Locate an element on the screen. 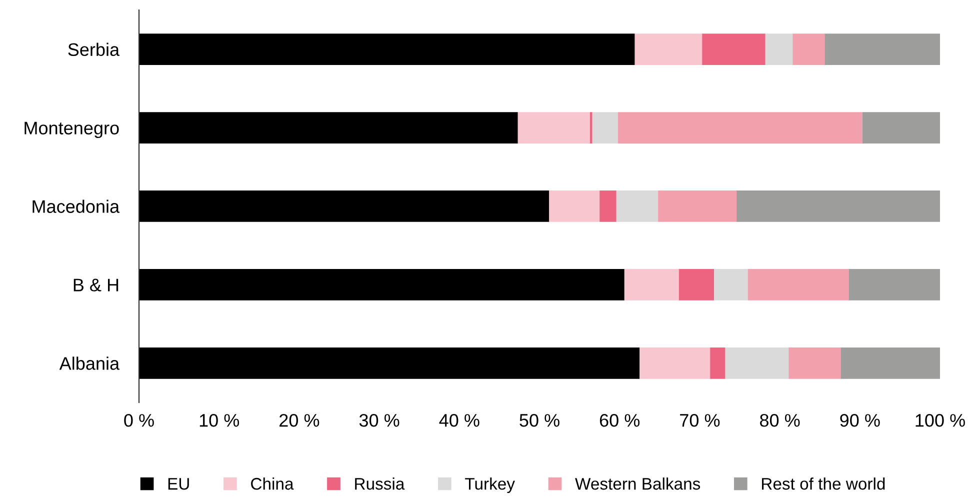 This screenshot has height=503, width=968. y-tick-label: Montenegro is located at coordinates (71, 130).